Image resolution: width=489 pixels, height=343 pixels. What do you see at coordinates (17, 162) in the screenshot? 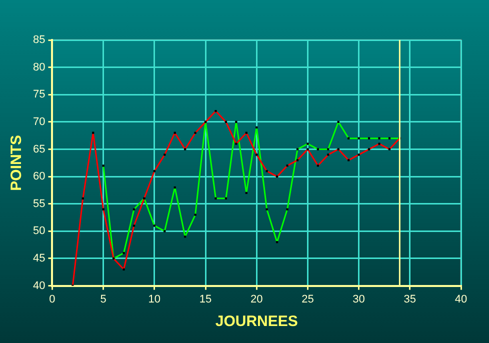
I see `y-axis-title: POINTS` at bounding box center [17, 162].